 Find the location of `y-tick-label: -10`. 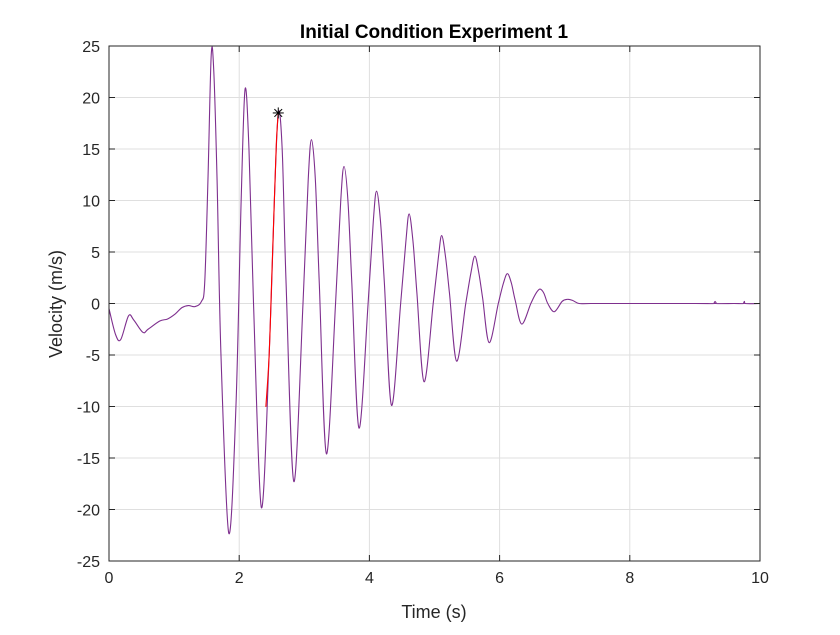

y-tick-label: -10 is located at coordinates (88, 408).